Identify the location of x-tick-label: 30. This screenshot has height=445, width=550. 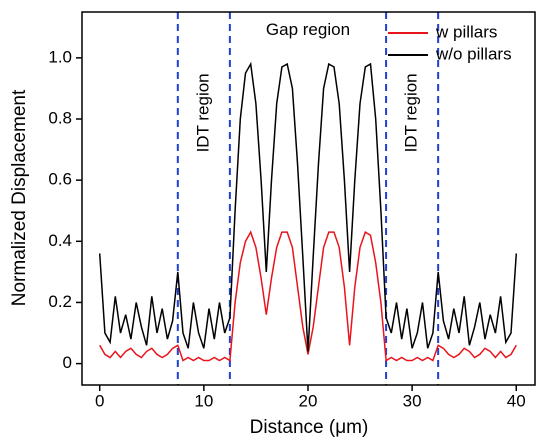
(412, 400).